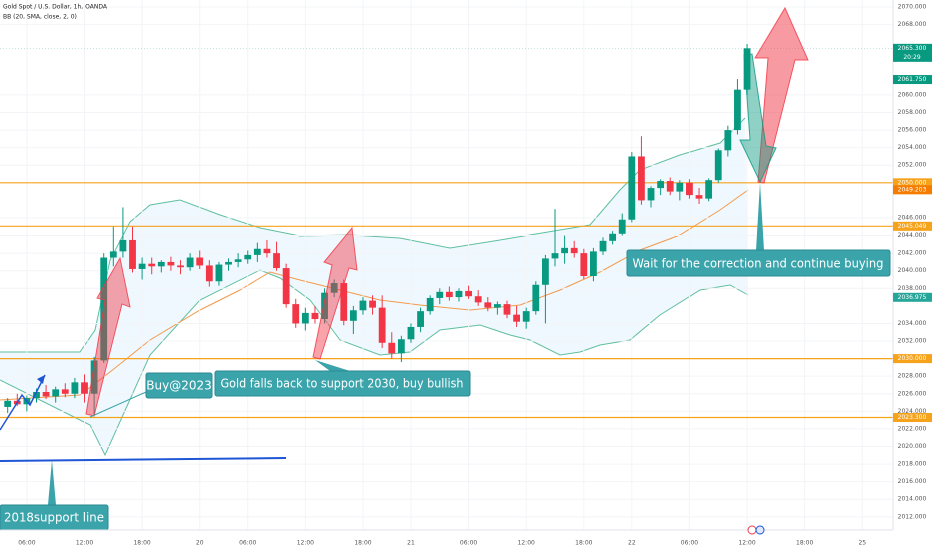  I want to click on y-tick-label: 2014.000, so click(912, 499).